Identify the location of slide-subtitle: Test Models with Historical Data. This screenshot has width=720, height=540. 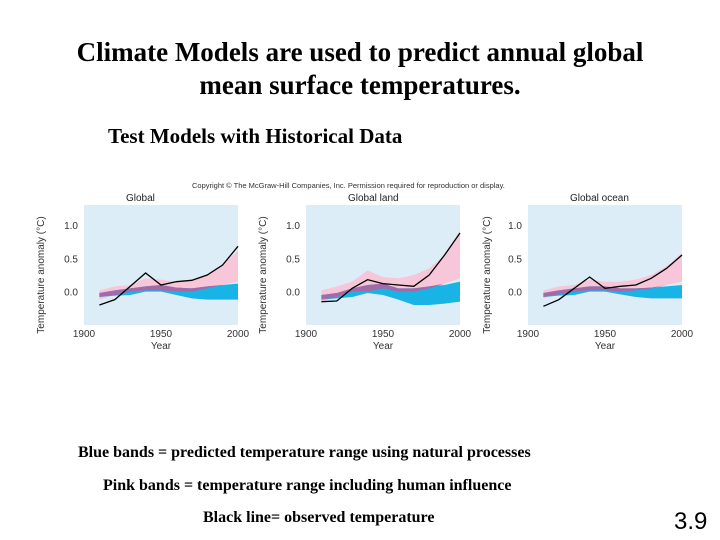
(255, 136).